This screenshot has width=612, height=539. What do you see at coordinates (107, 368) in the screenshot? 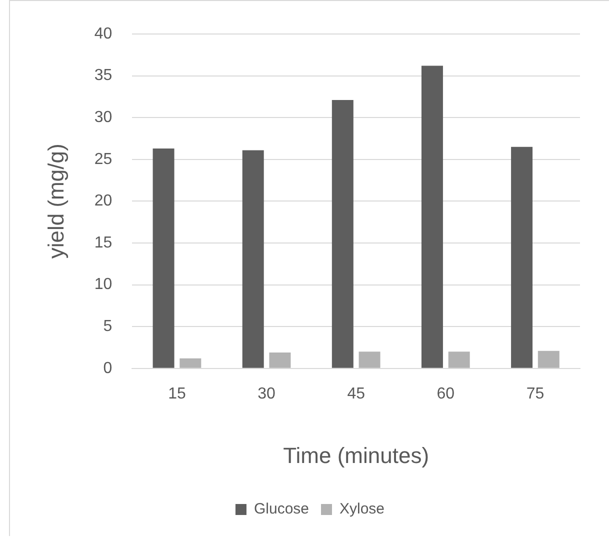
I see `y-tick-label: 0` at bounding box center [107, 368].